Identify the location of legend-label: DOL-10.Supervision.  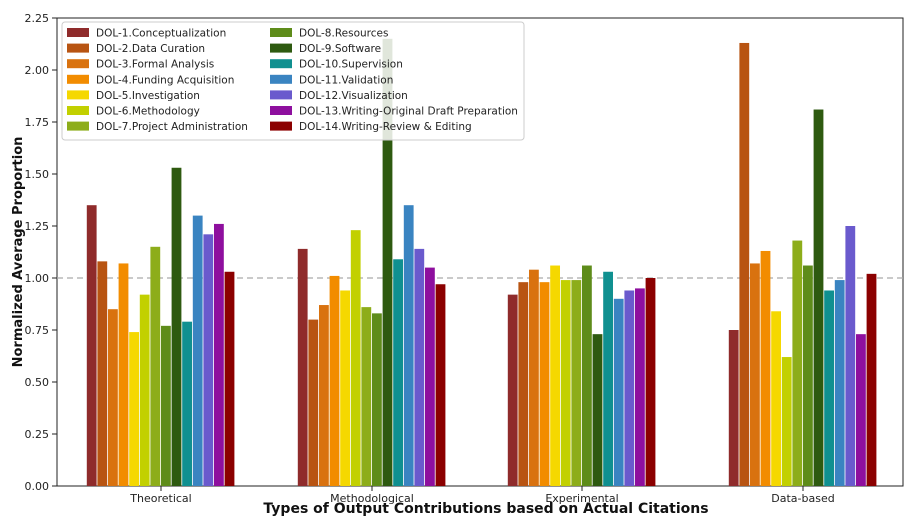
(351, 65).